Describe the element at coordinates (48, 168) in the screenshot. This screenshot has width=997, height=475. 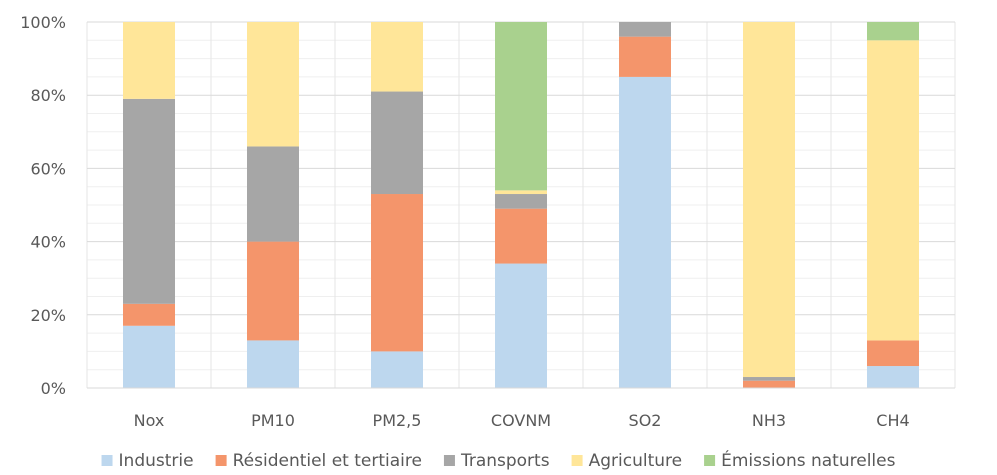
I see `y-tick-label: 60%` at that location.